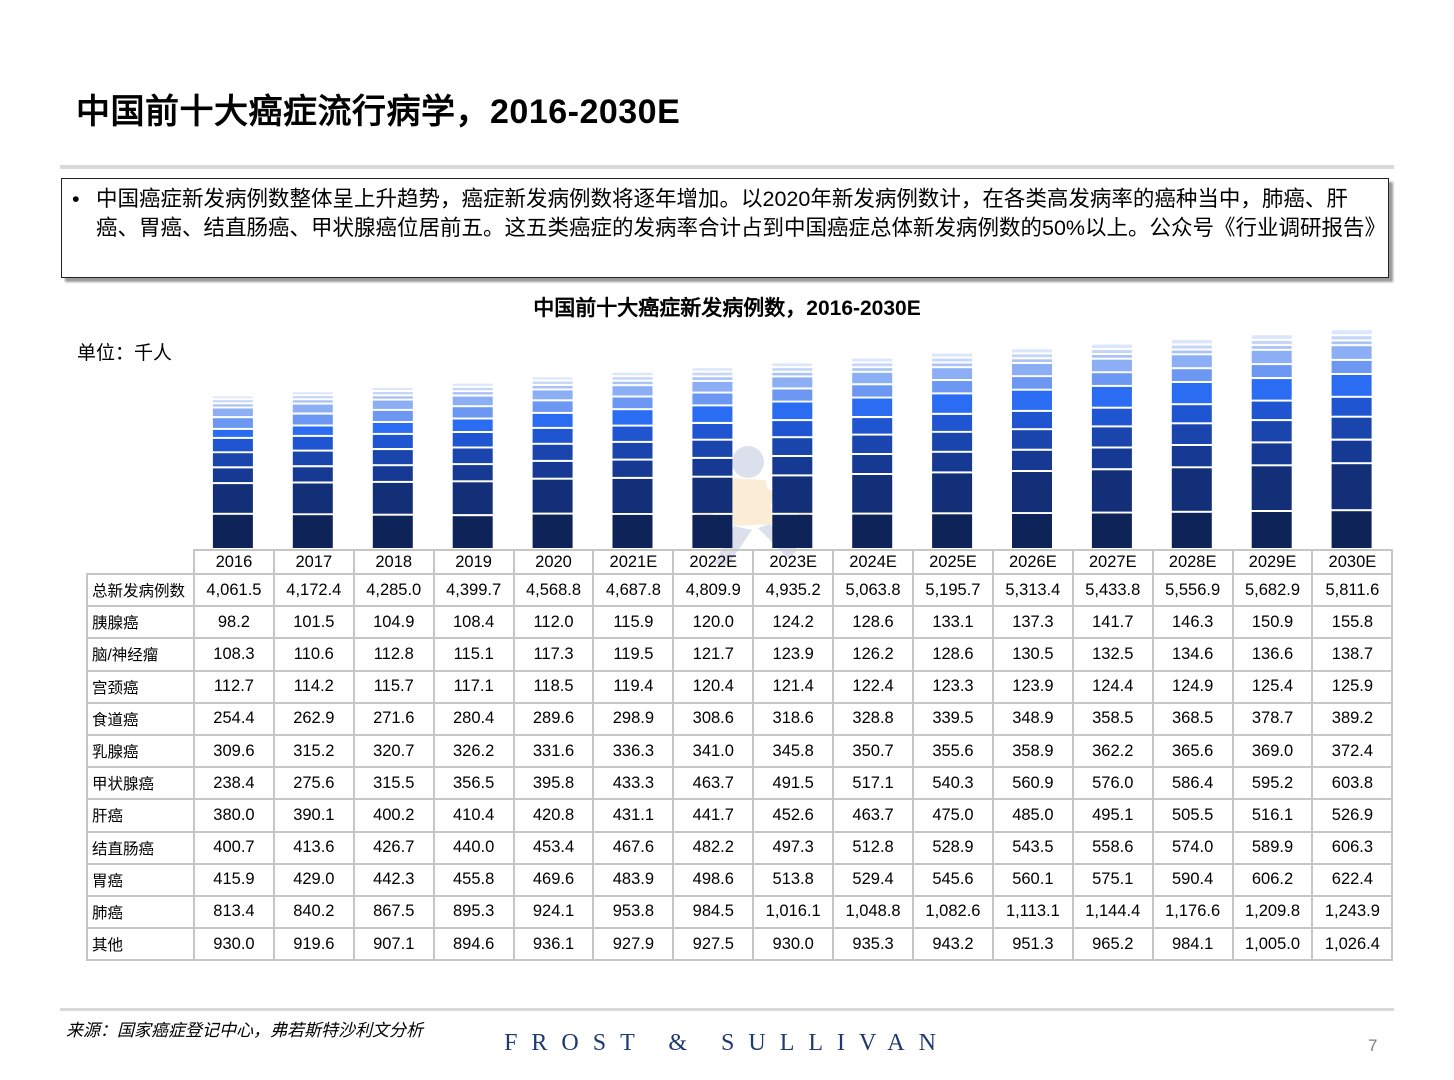  What do you see at coordinates (793, 783) in the screenshot?
I see `table-cell: 491.5` at bounding box center [793, 783].